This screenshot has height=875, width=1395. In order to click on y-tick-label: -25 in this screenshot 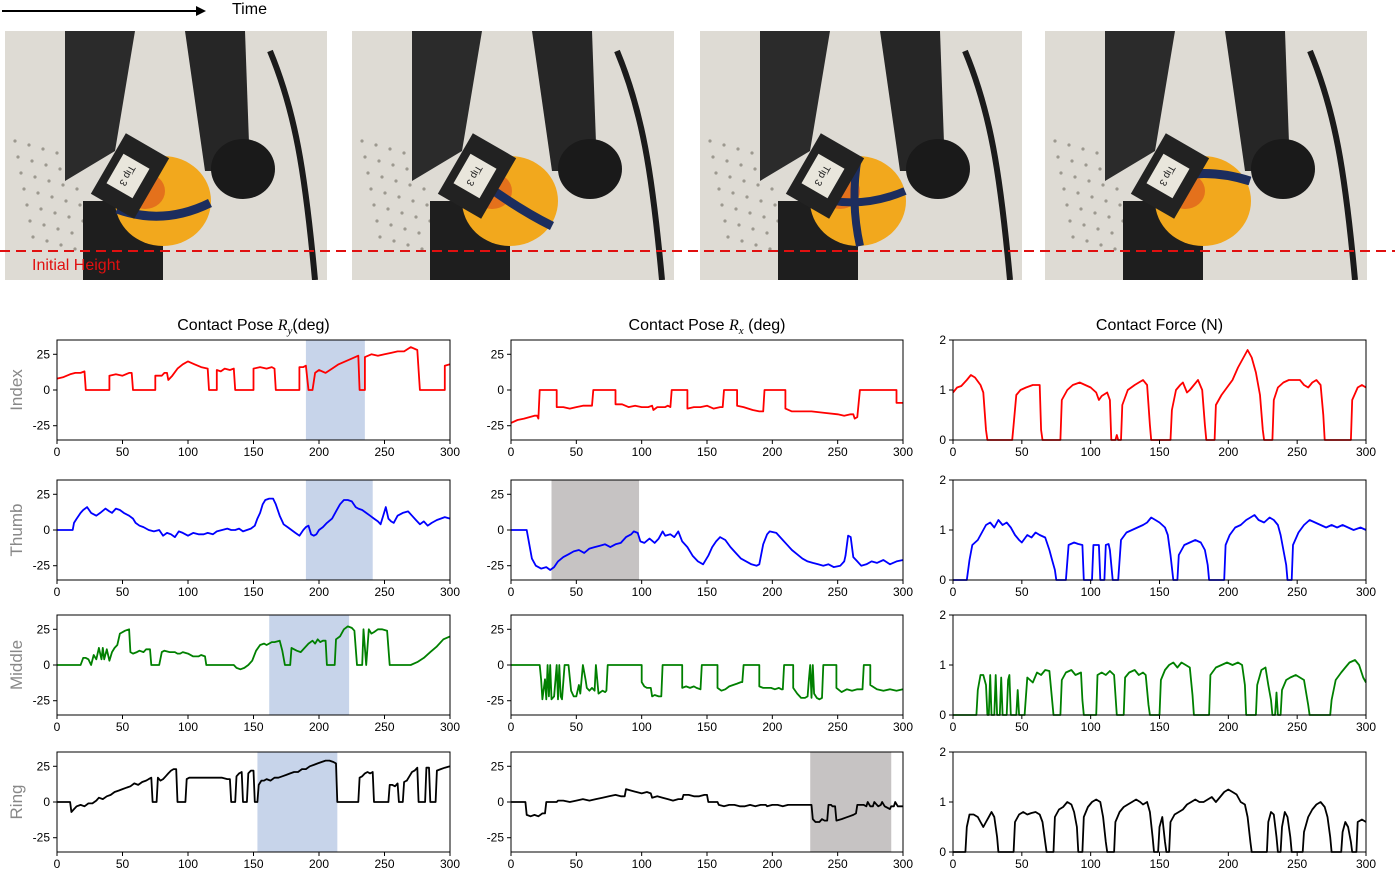, I will do `click(42, 701)`.